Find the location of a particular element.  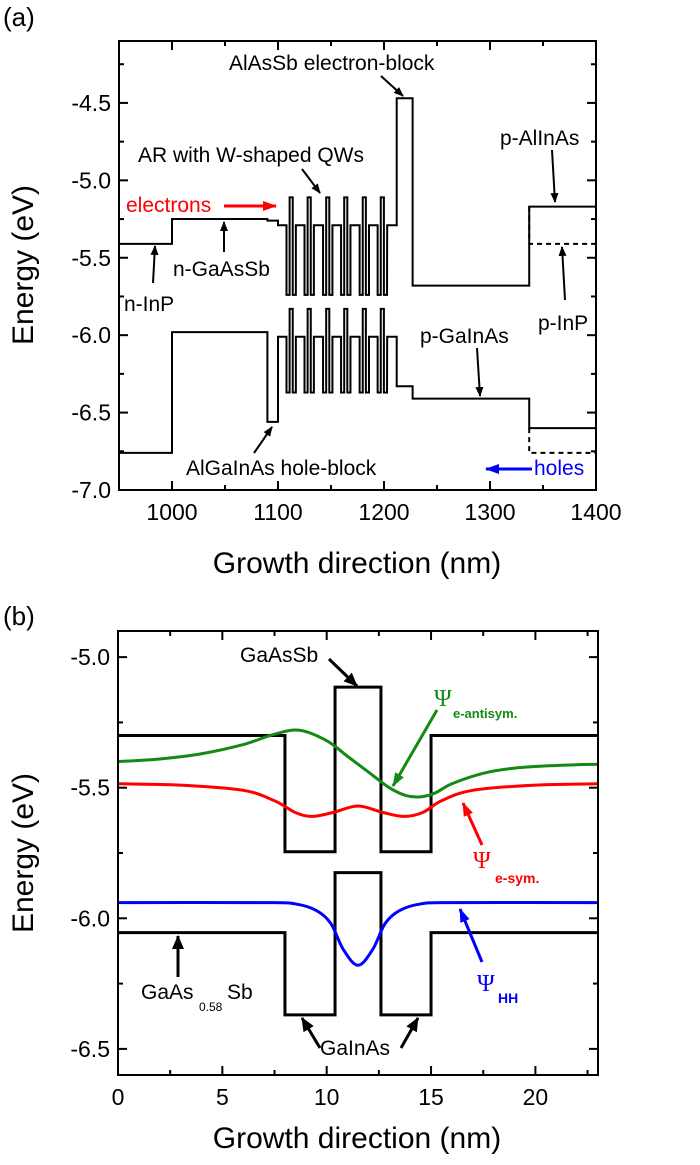

label-gaassb: GaAsSb is located at coordinates (279, 655).